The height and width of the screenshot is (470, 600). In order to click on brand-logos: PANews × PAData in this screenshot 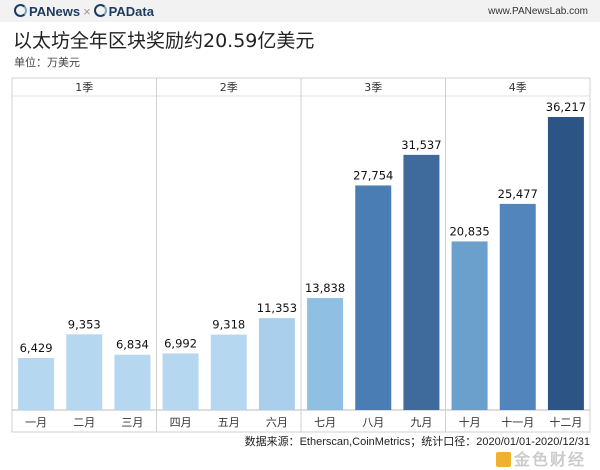, I will do `click(84, 11)`.